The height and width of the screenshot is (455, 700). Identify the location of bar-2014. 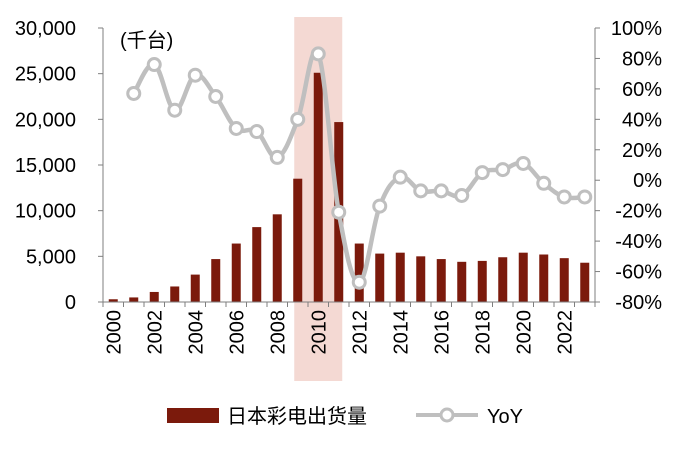
(400, 277).